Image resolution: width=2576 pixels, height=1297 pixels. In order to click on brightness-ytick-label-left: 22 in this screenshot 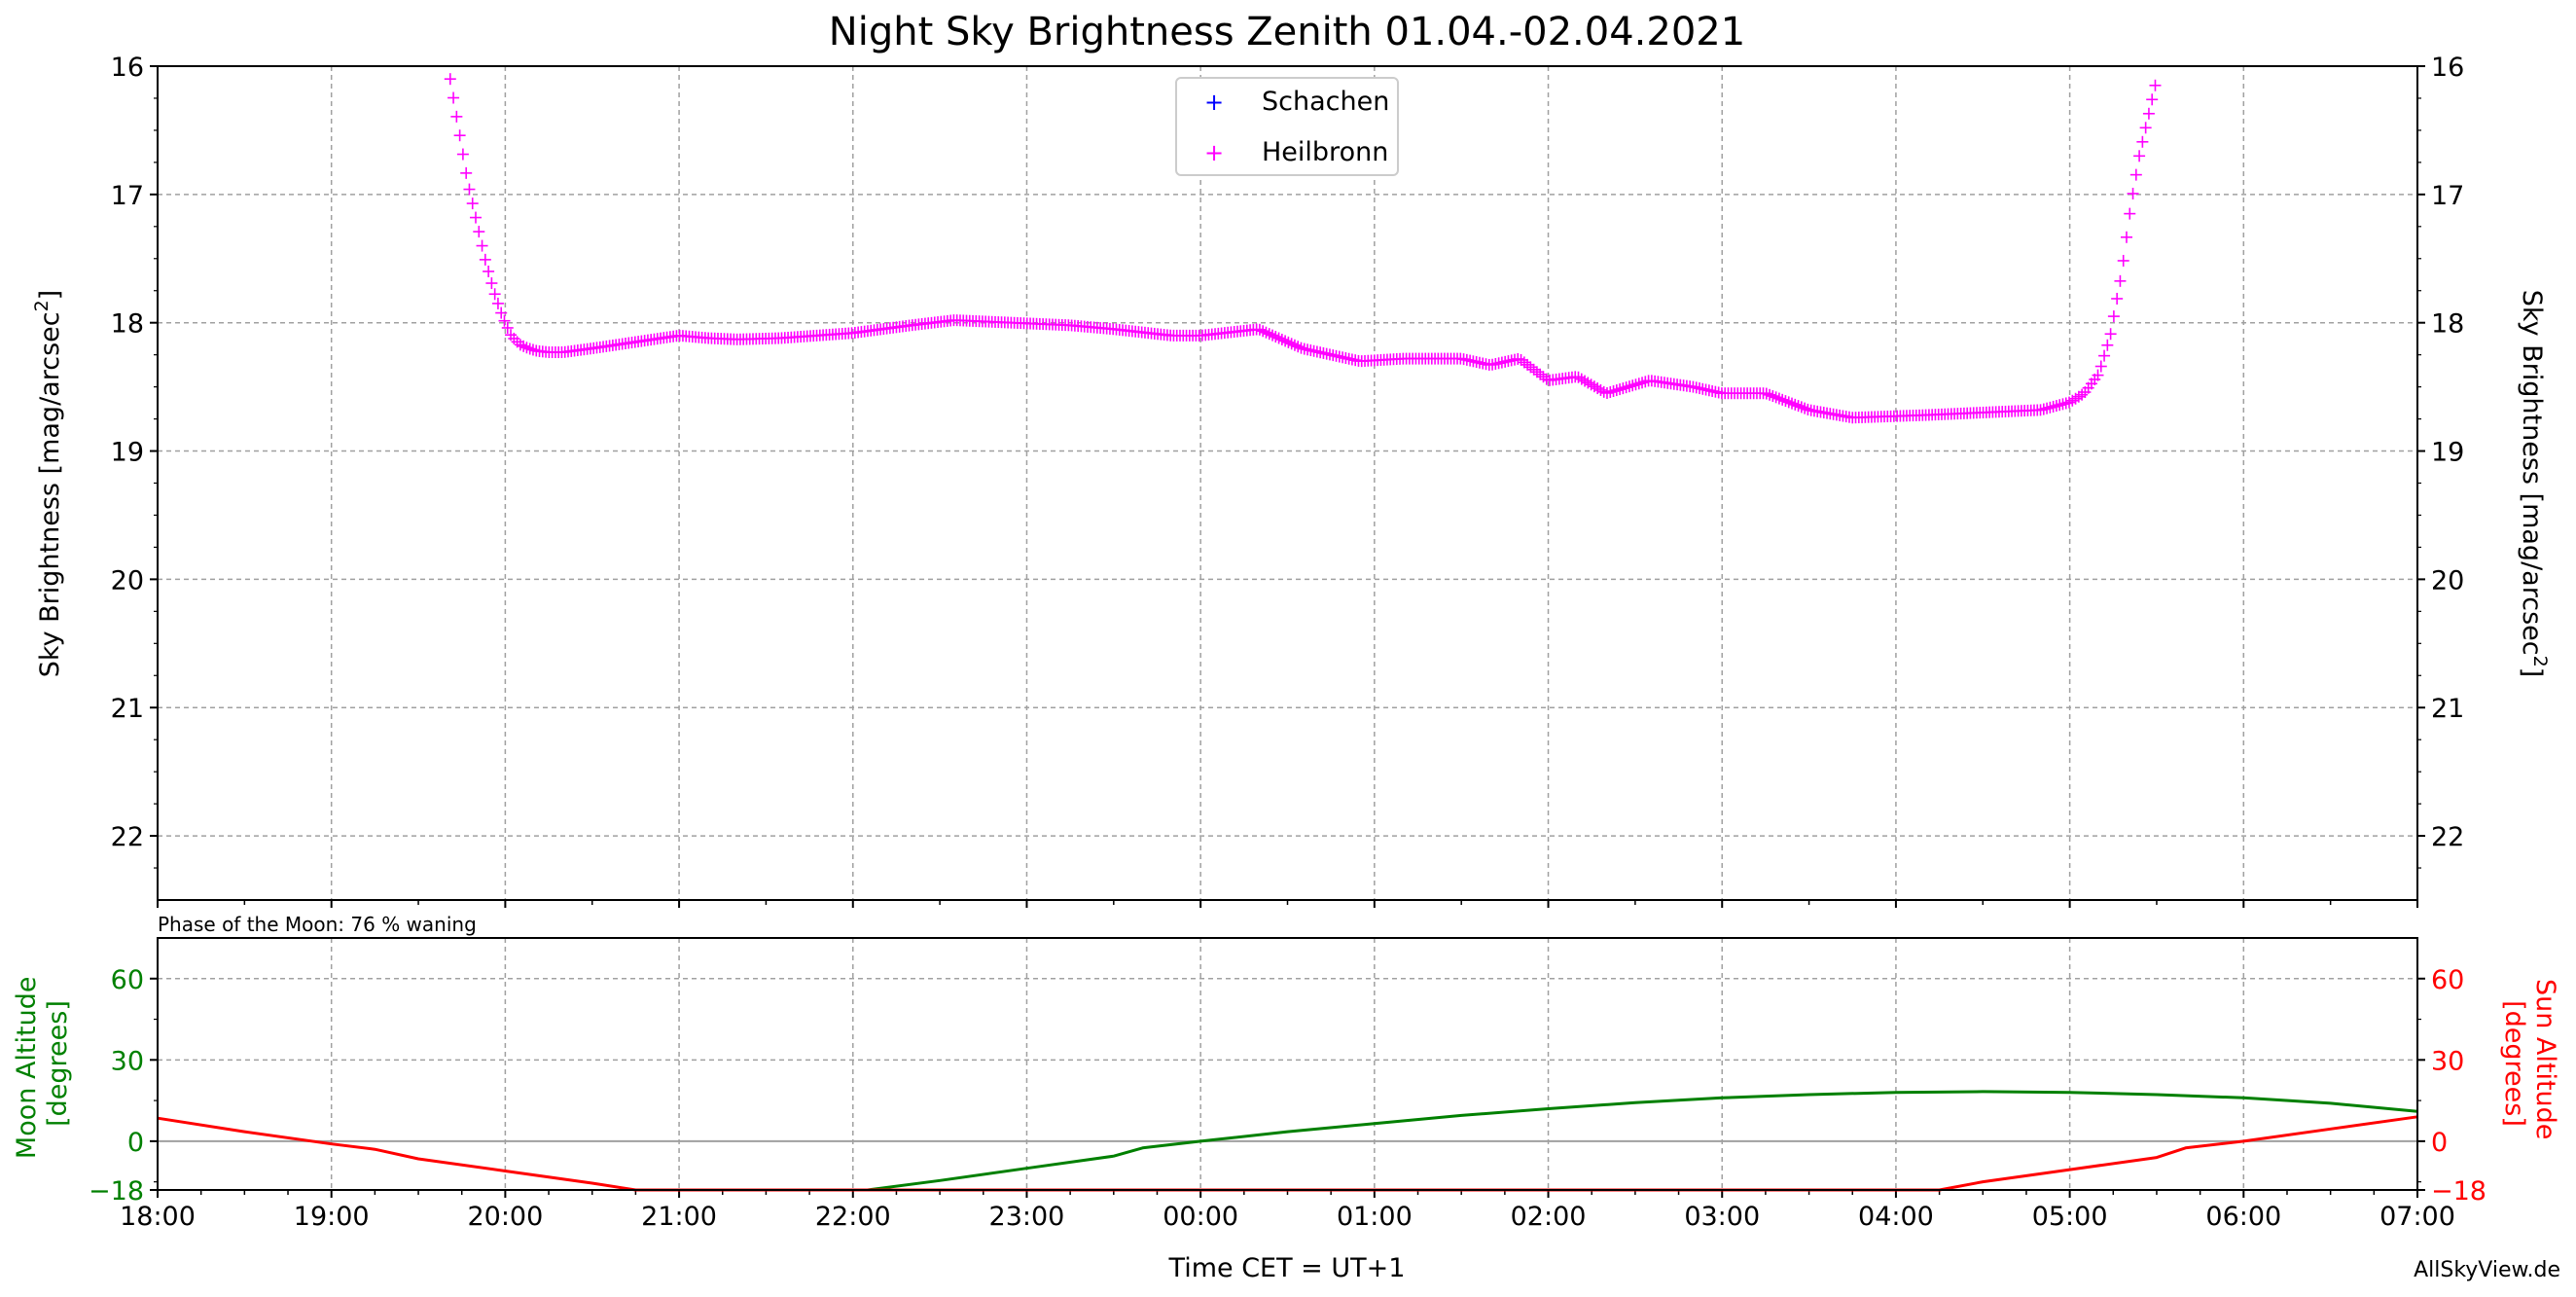, I will do `click(127, 837)`.